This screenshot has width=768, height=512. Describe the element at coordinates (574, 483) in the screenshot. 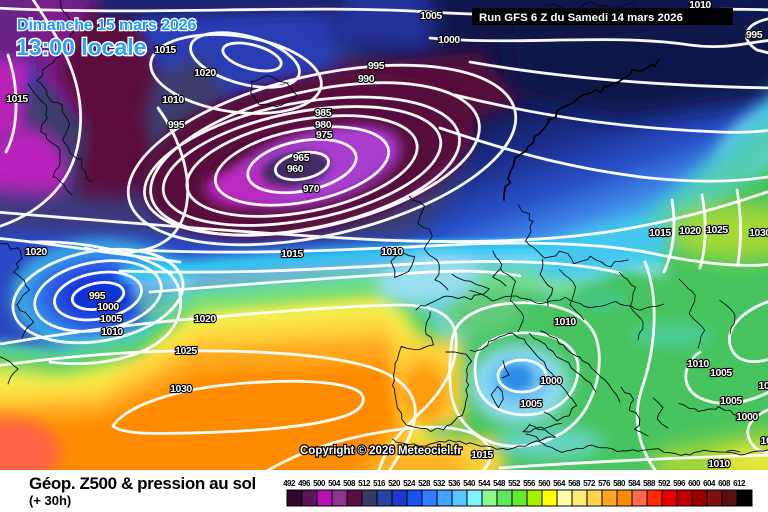

I see `svg-text: 568` at that location.